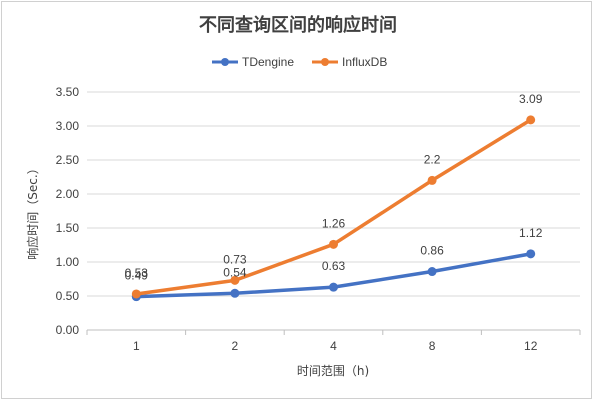 The width and height of the screenshot is (595, 402). Describe the element at coordinates (136, 346) in the screenshot. I see `x-tick-label: 1` at that location.